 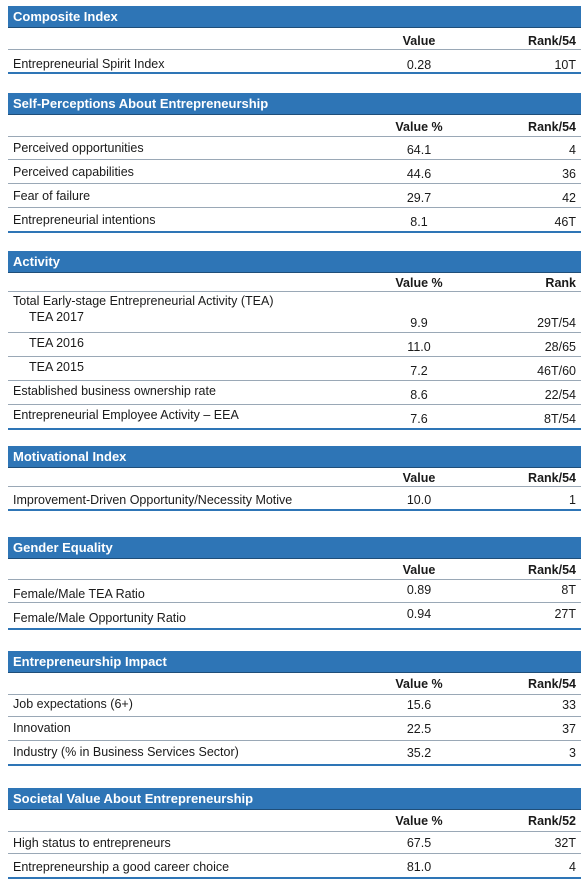 I want to click on table-row: Innovation 22.5 37, so click(x=294, y=731).